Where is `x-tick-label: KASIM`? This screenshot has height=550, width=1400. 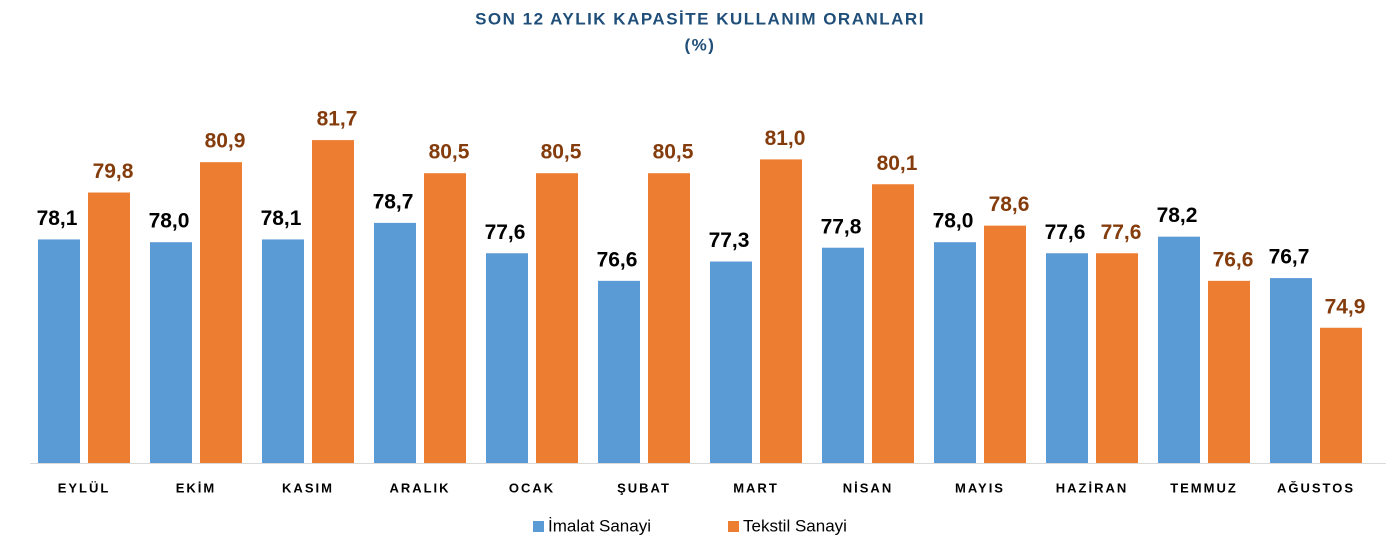
x-tick-label: KASIM is located at coordinates (308, 487).